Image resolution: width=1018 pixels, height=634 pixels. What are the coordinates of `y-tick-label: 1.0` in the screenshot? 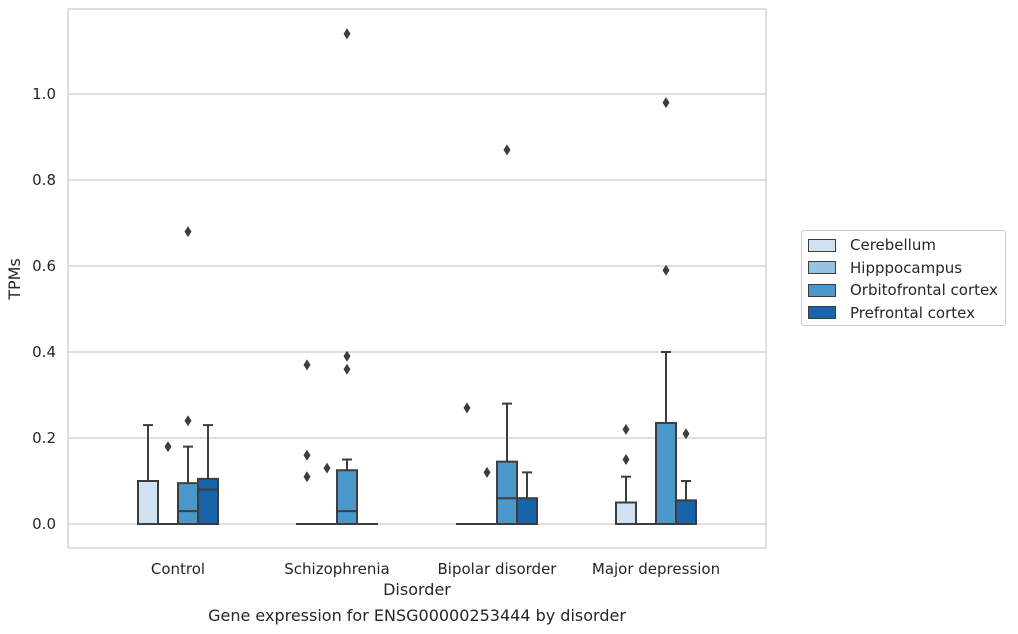 It's located at (44, 94).